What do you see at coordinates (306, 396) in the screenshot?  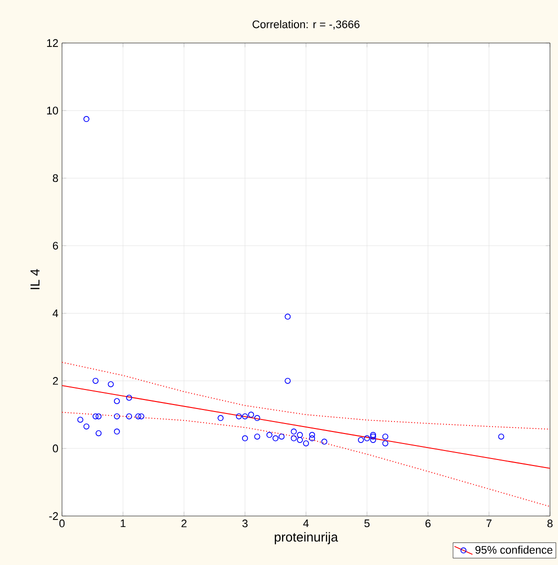 I see `line-series` at bounding box center [306, 396].